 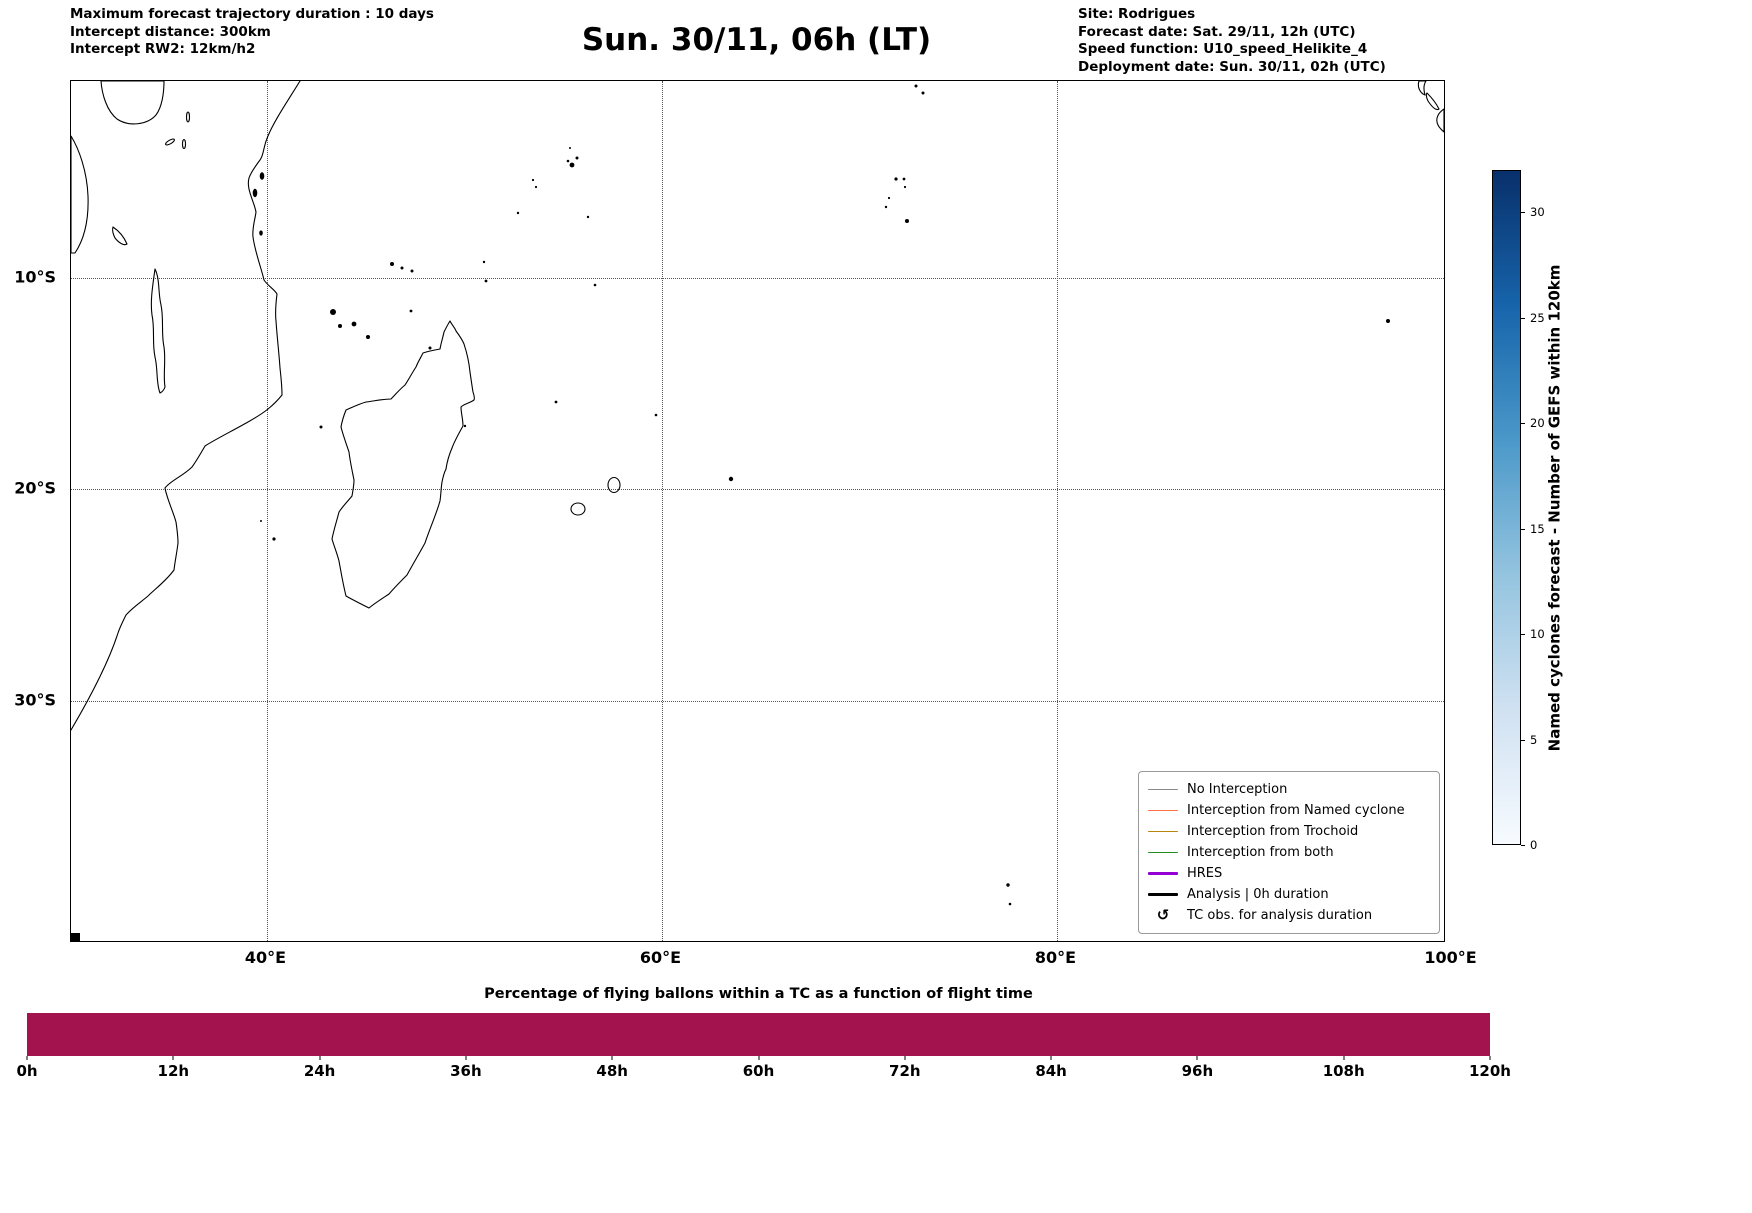 What do you see at coordinates (1440, 120) in the screenshot?
I see `sumatra-fragment-edge` at bounding box center [1440, 120].